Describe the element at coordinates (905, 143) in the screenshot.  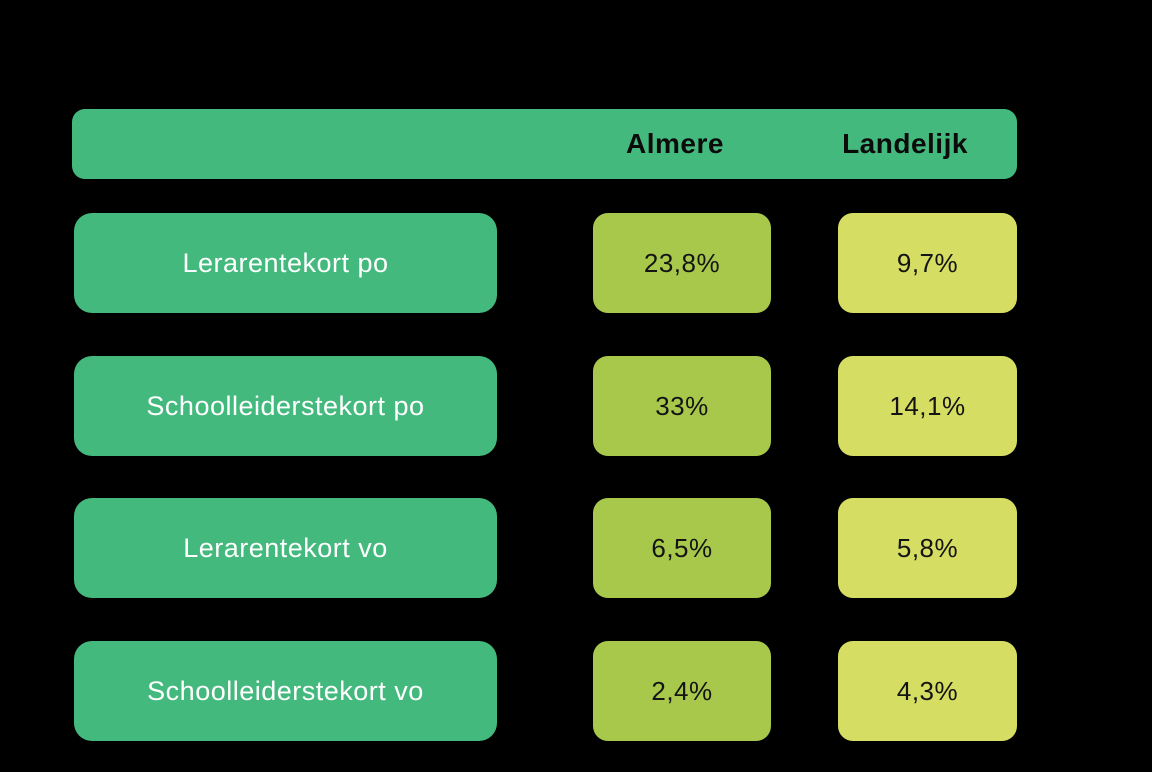
I see `column-header-landelijk: Landelijk` at that location.